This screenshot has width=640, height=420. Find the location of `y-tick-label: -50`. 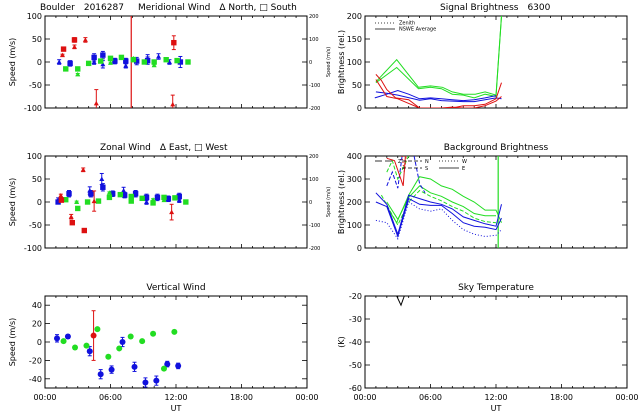

y-tick-label: -50 is located at coordinates (35, 85).